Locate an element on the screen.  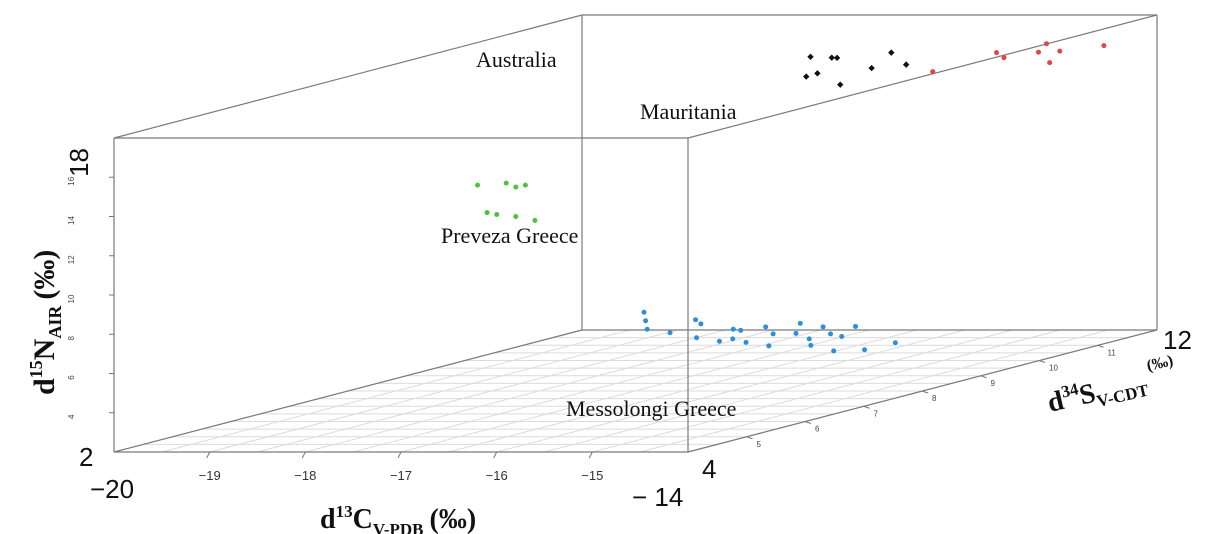
y-tick-label: 9 is located at coordinates (993, 383).